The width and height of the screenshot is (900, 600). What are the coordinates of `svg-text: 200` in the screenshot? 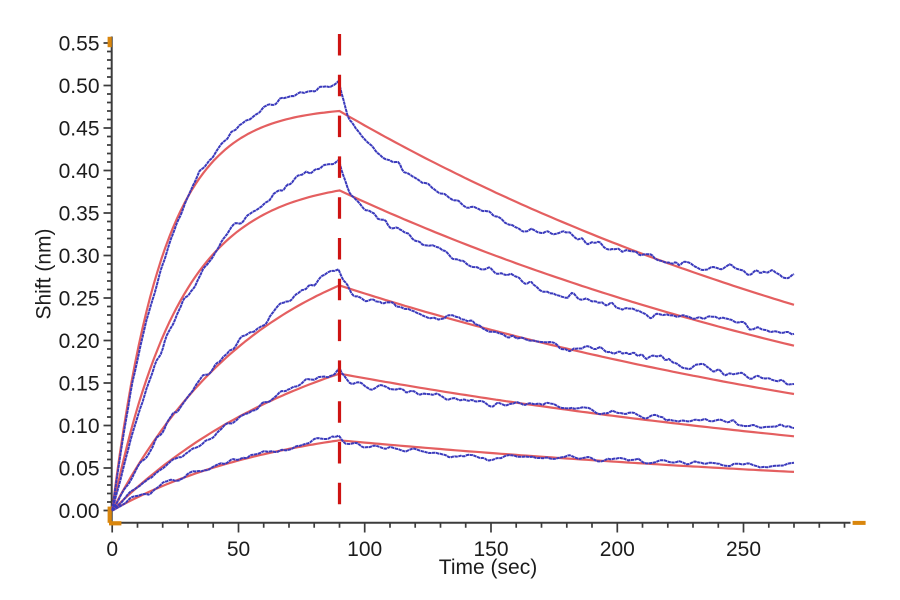 It's located at (617, 549).